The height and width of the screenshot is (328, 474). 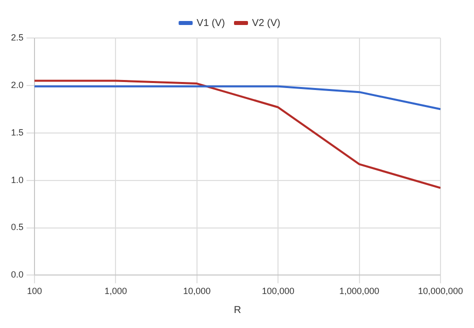 What do you see at coordinates (34, 291) in the screenshot?
I see `x-tick-label: 100` at bounding box center [34, 291].